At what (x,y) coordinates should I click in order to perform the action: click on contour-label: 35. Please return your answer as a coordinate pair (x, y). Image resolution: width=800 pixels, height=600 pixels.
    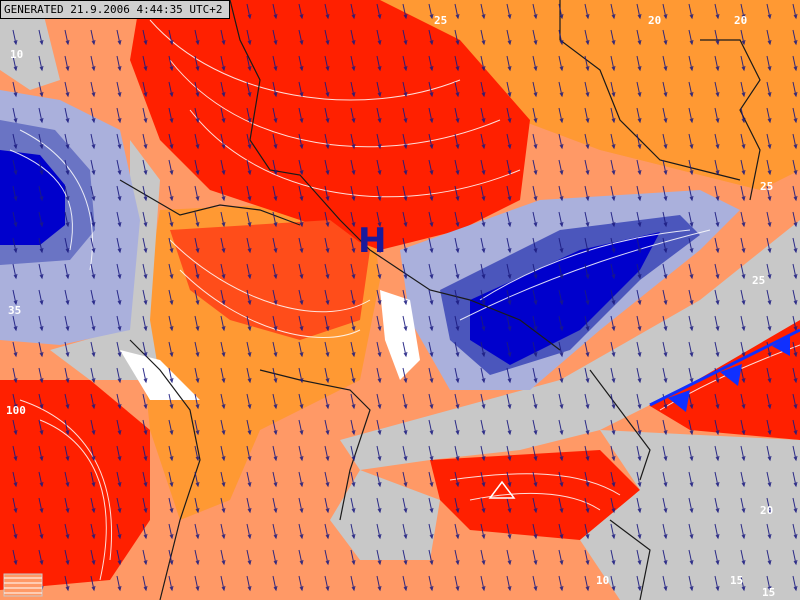
    Looking at the image, I should click on (14, 310).